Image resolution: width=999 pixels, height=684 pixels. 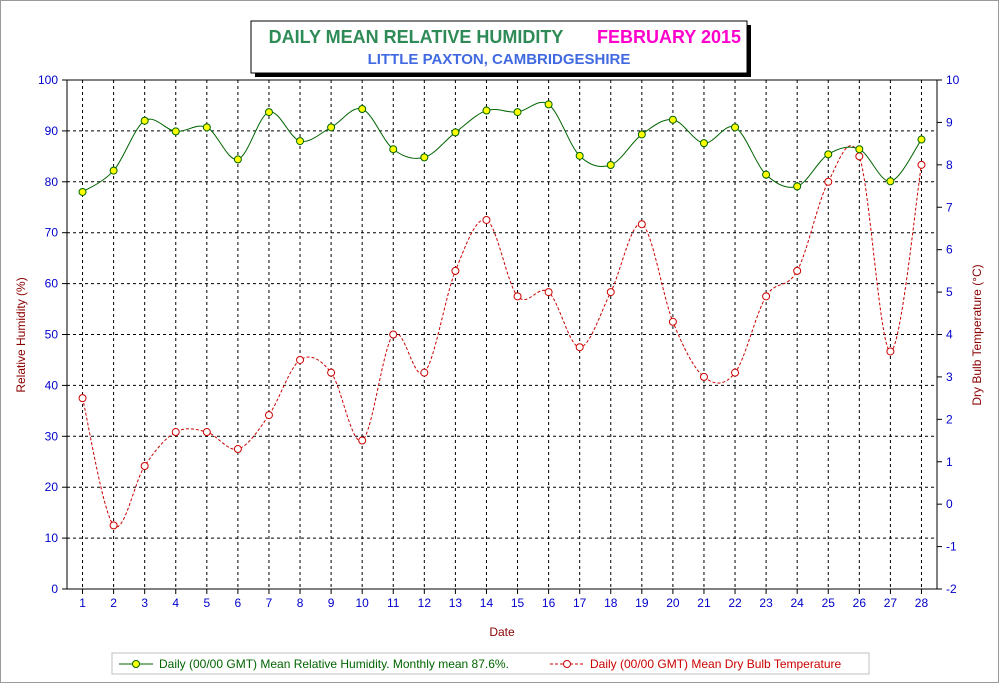 What do you see at coordinates (518, 603) in the screenshot?
I see `x-tick-label: 15` at bounding box center [518, 603].